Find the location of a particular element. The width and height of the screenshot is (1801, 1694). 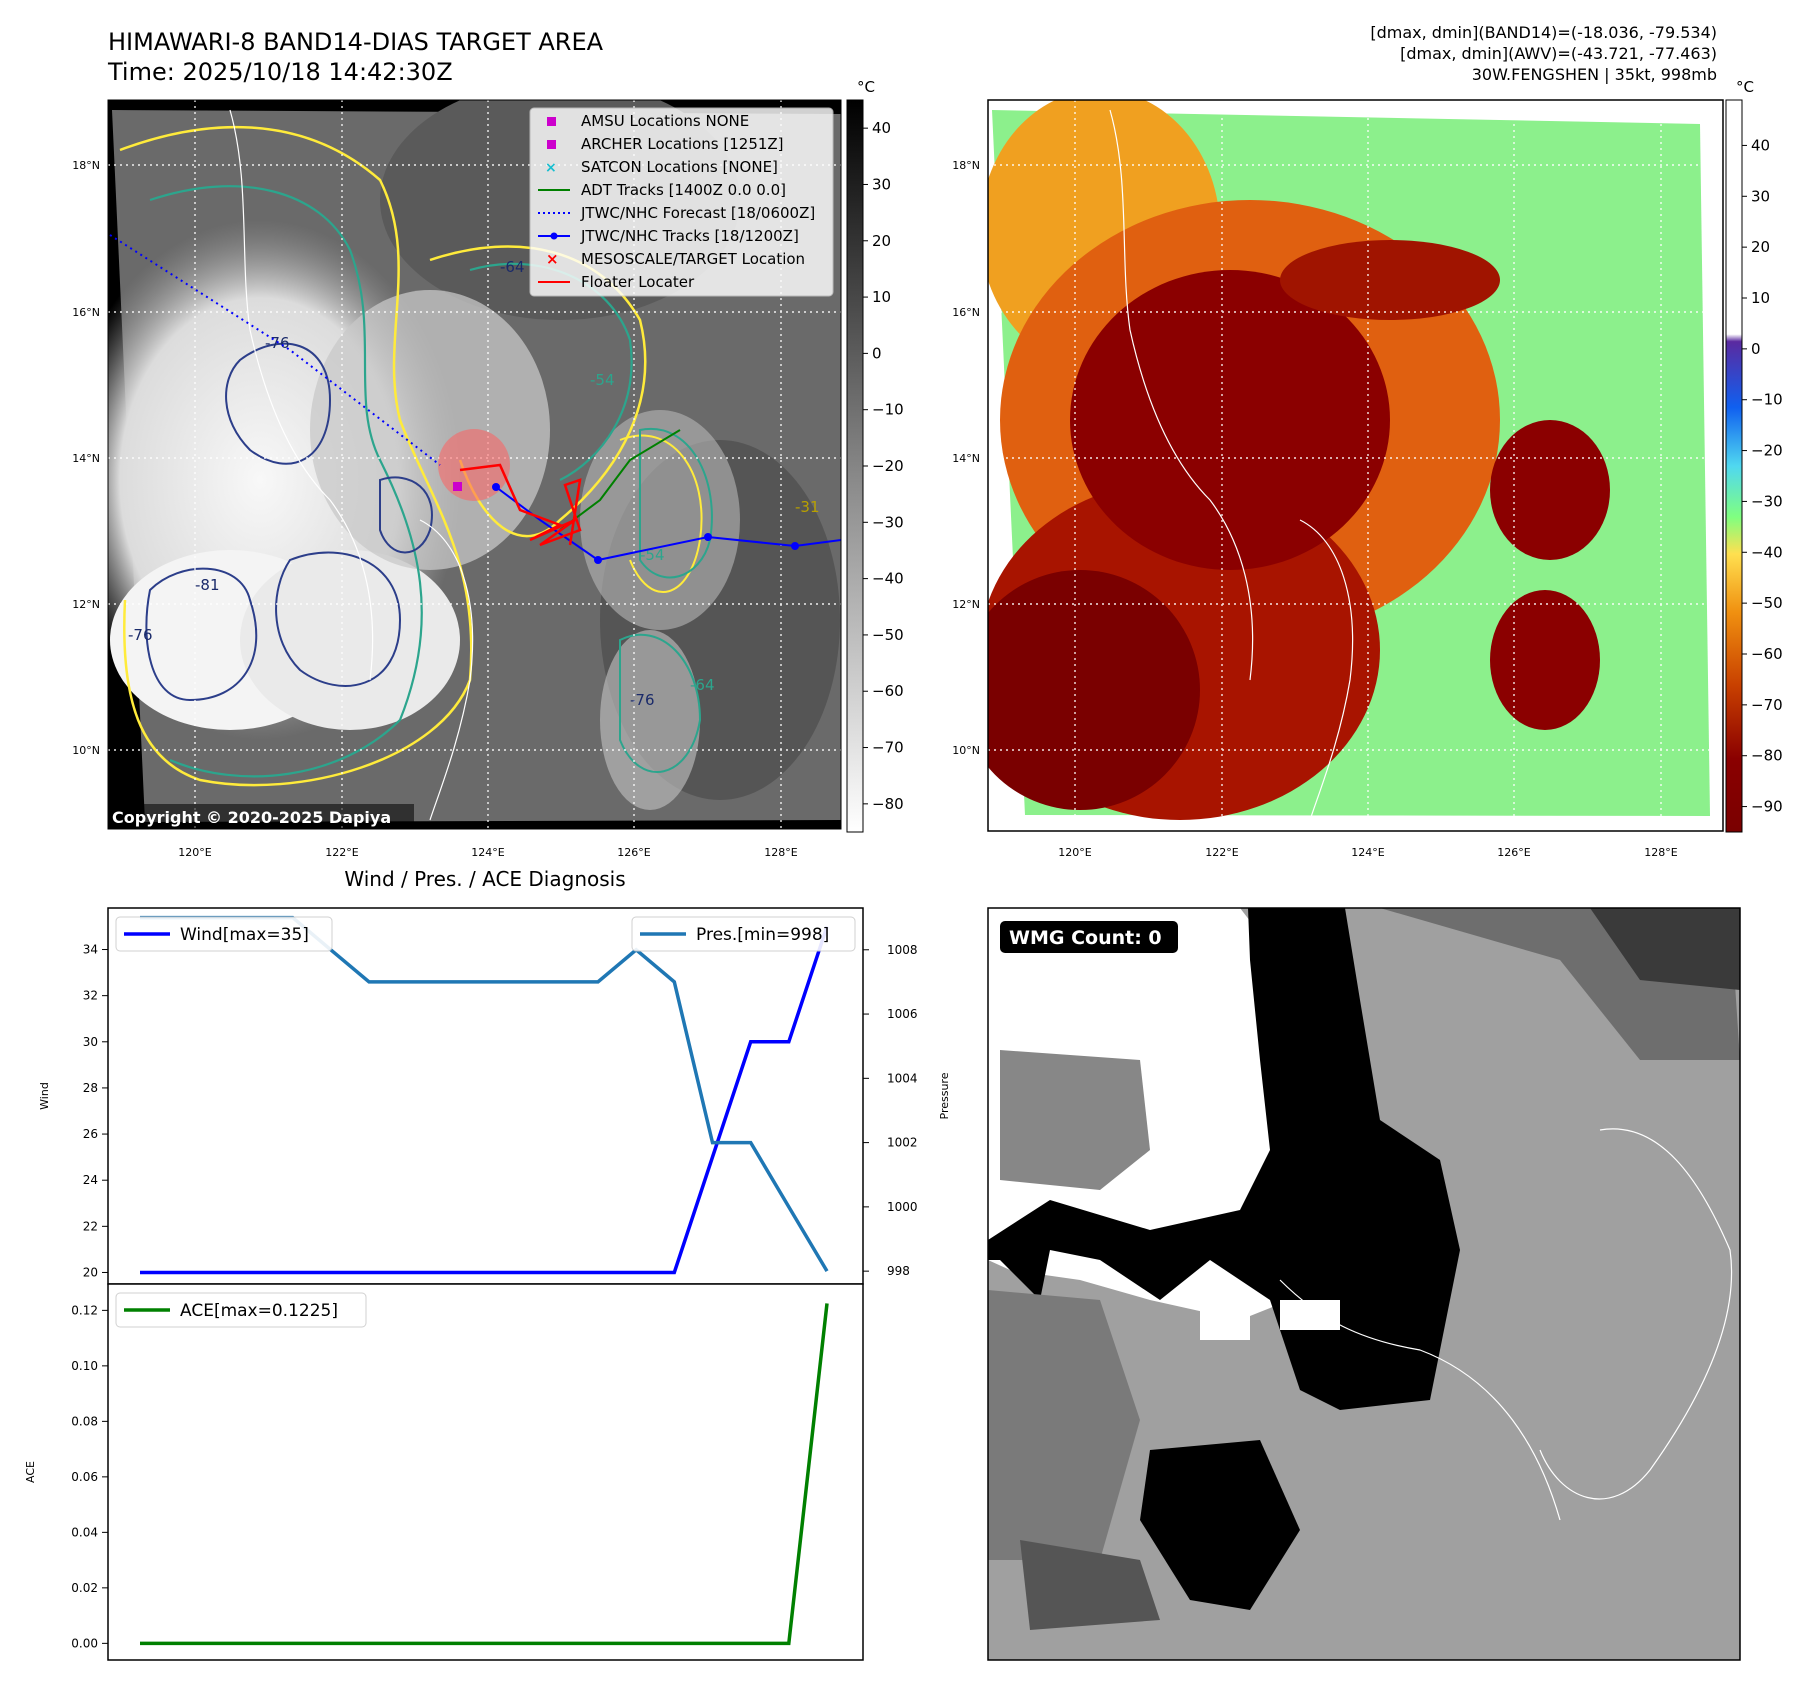

awv-lon-124: 124°E is located at coordinates (1367, 852).